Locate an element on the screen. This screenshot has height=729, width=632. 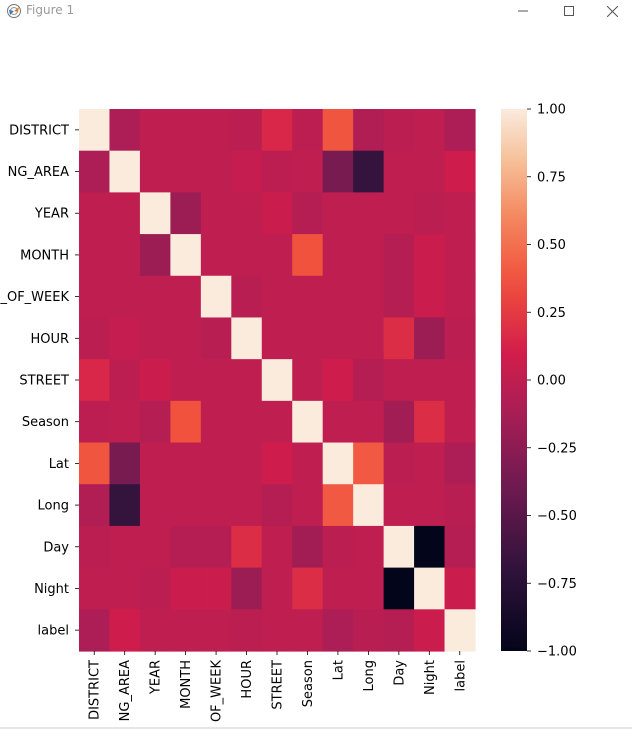
y-tick-label: HOUR is located at coordinates (49, 339).